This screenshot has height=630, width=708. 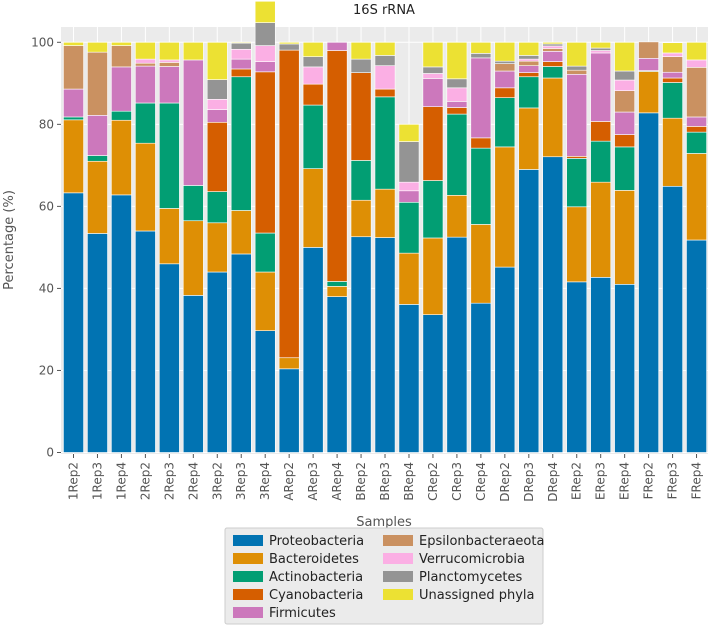 I want to click on chart-title: 16S rRNA, so click(x=384, y=10).